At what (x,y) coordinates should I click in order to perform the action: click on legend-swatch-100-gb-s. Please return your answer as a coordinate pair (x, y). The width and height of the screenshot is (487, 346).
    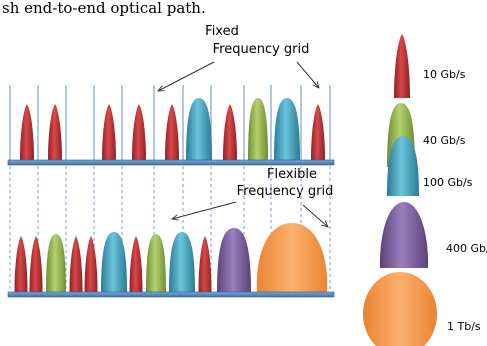
    Looking at the image, I should click on (403, 166).